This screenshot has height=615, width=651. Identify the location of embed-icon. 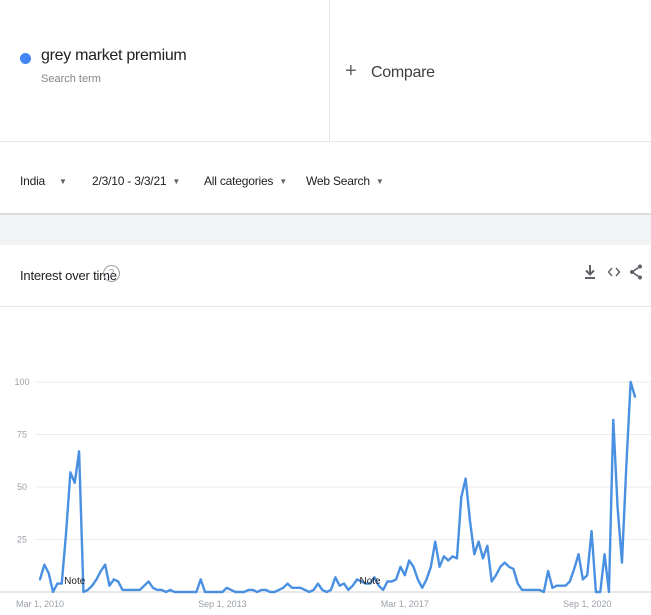
(614, 272).